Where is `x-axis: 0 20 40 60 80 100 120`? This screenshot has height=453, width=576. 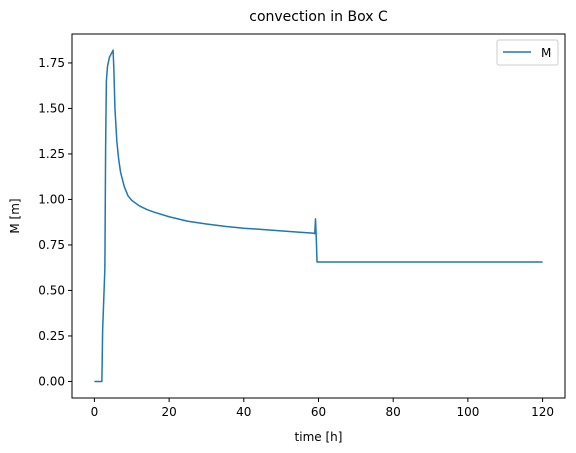 x-axis: 0 20 40 60 80 100 120 is located at coordinates (322, 408).